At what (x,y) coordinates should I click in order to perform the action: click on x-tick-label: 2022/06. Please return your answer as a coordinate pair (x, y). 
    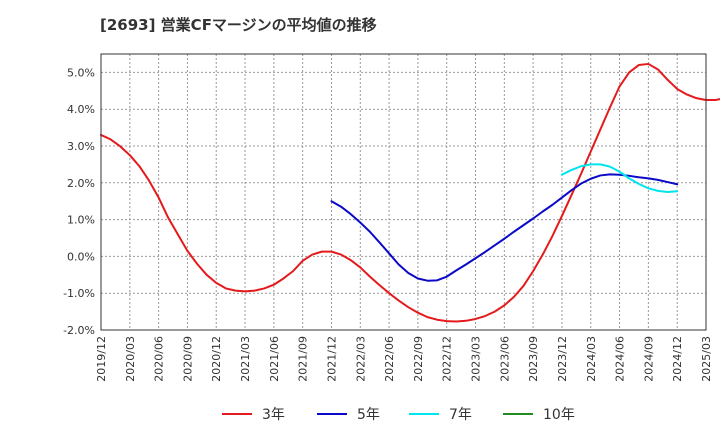
    Looking at the image, I should click on (389, 359).